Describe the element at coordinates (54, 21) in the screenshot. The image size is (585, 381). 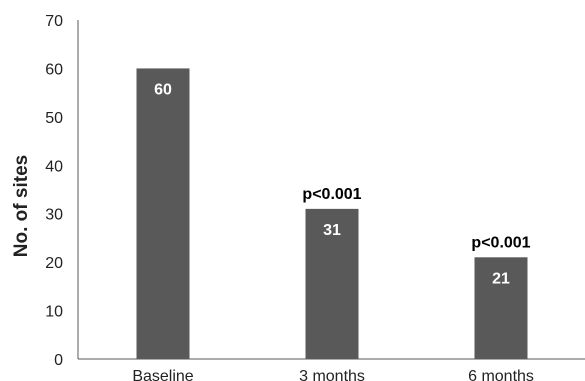
I see `y-tick-label: 70` at that location.